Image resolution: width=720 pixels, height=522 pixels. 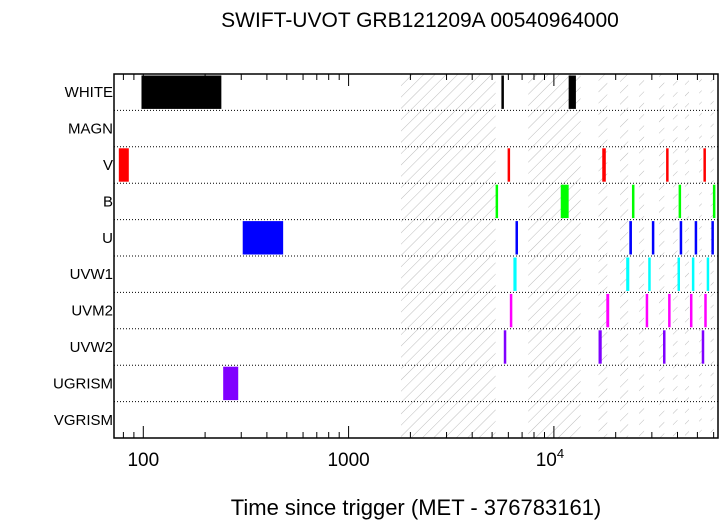 What do you see at coordinates (90, 129) in the screenshot?
I see `row-label-magn: MAGN` at bounding box center [90, 129].